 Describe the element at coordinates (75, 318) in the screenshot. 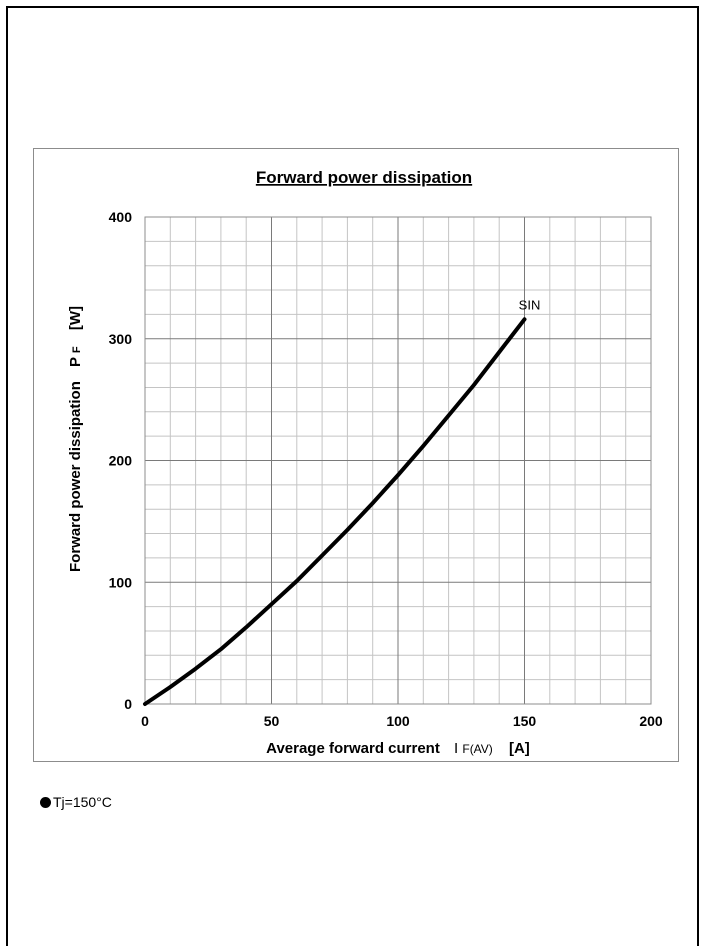

I see `y-axis-label-unit: [W]` at that location.